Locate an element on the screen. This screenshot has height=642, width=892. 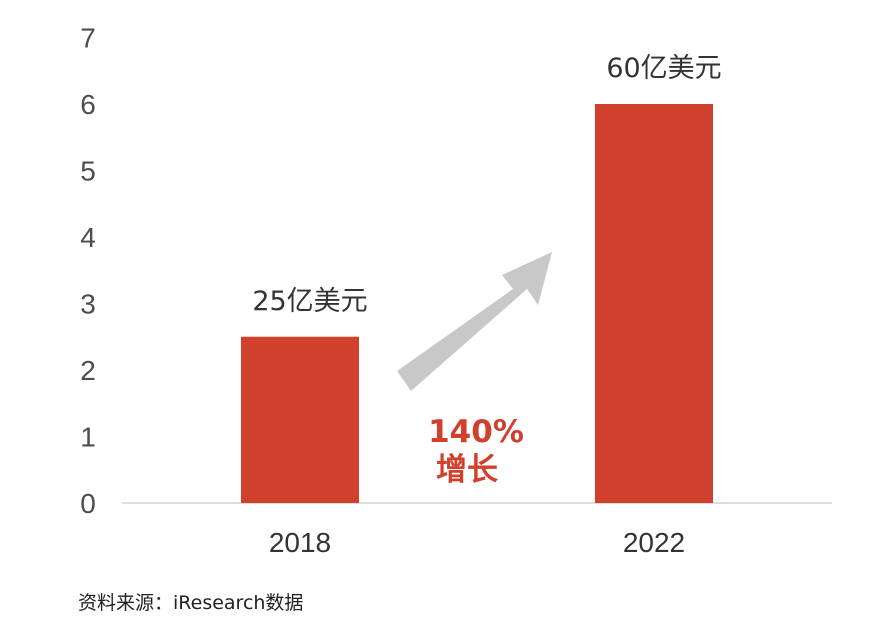
y-tick-label: 4 is located at coordinates (88, 237).